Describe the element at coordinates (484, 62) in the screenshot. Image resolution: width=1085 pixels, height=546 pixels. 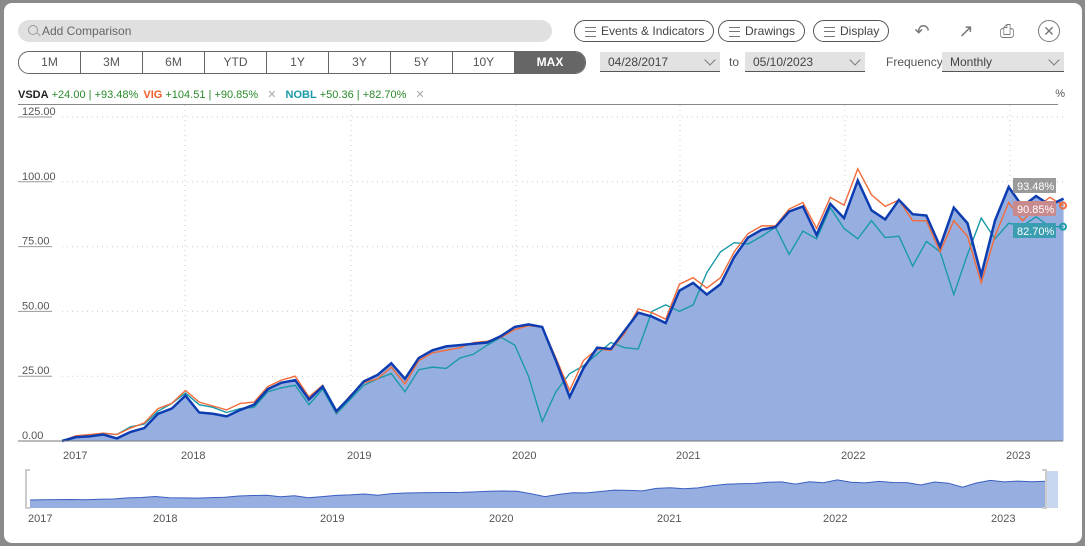
I see `range-10y: 10Y` at that location.